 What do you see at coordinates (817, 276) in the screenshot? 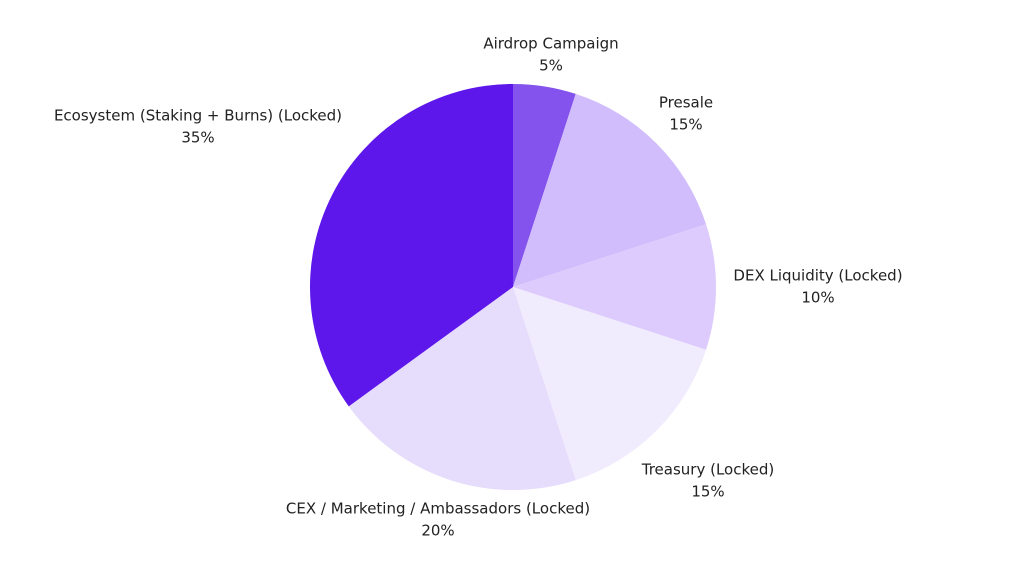
I see `slice-label: DEX Liquidity (Locked)` at bounding box center [817, 276].